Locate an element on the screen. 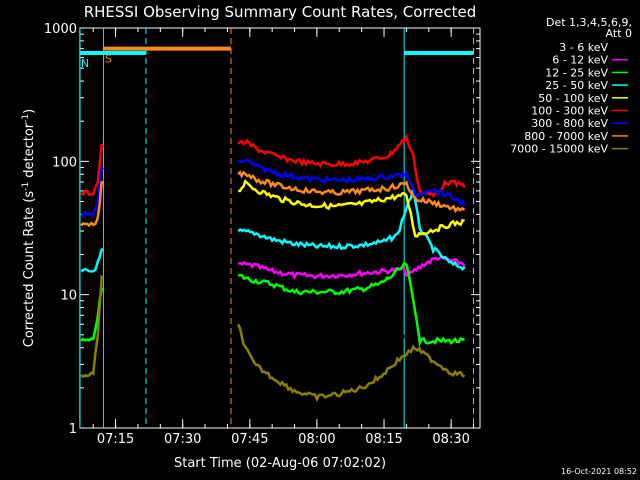  x-tick-label: 08:15 is located at coordinates (383, 439).